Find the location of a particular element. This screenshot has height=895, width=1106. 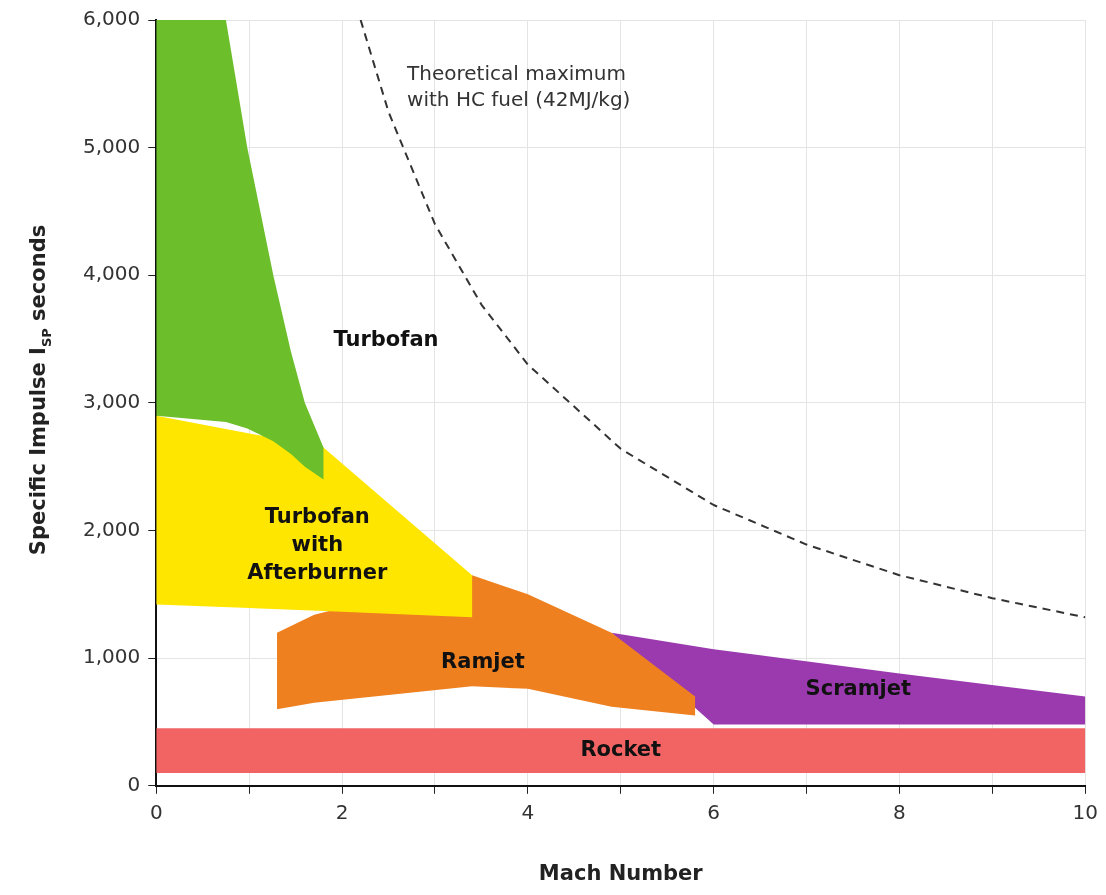

series-label: Rocket is located at coordinates (621, 749).